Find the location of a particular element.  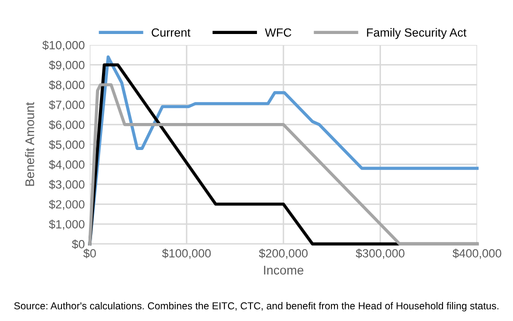

y-tick-label: $4,000 is located at coordinates (66, 165).